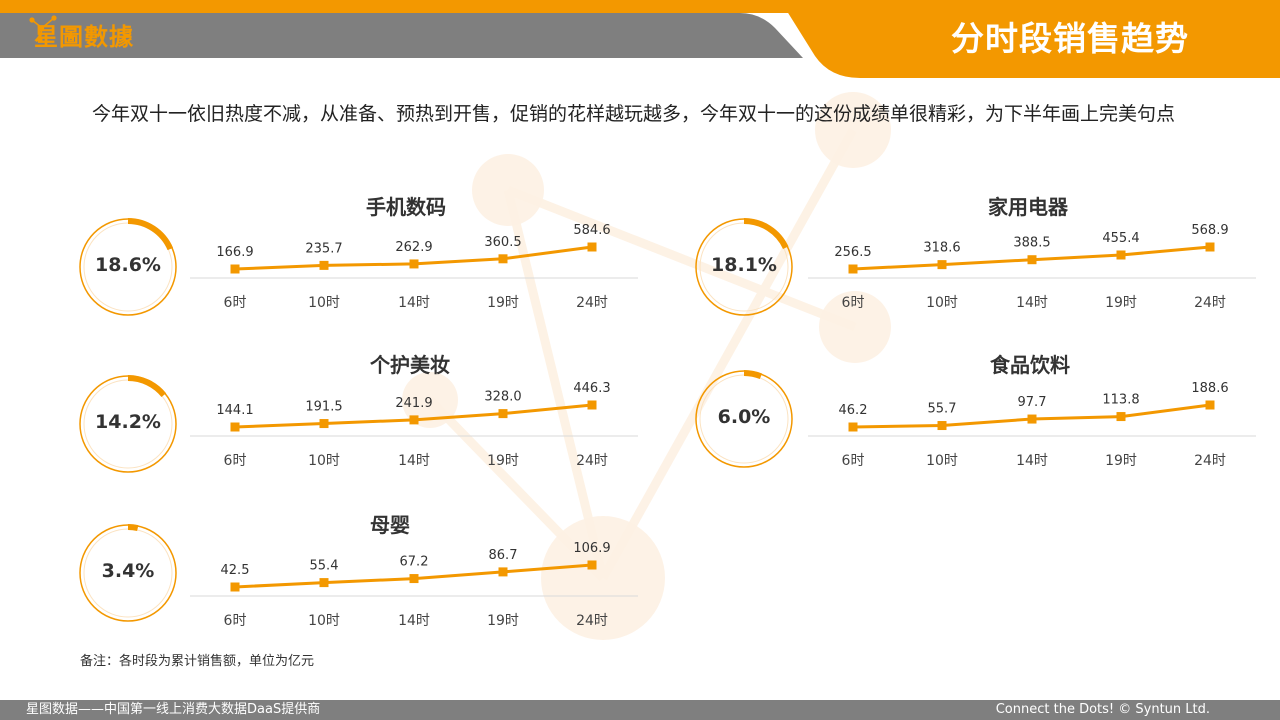 This screenshot has height=720, width=1280. Describe the element at coordinates (234, 410) in the screenshot. I see `data-label: 144.1` at that location.